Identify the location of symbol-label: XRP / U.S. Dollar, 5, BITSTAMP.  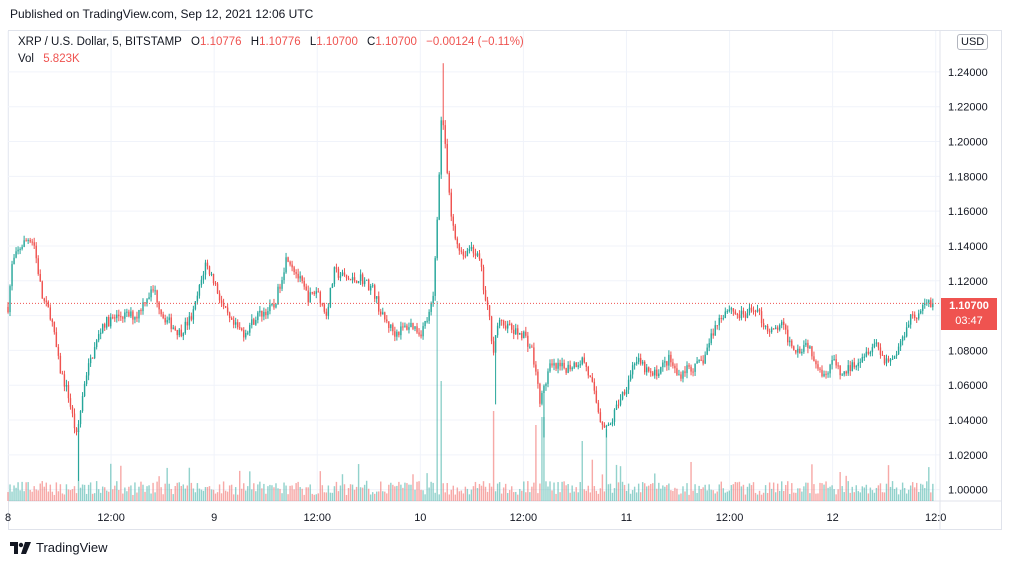
(100, 42).